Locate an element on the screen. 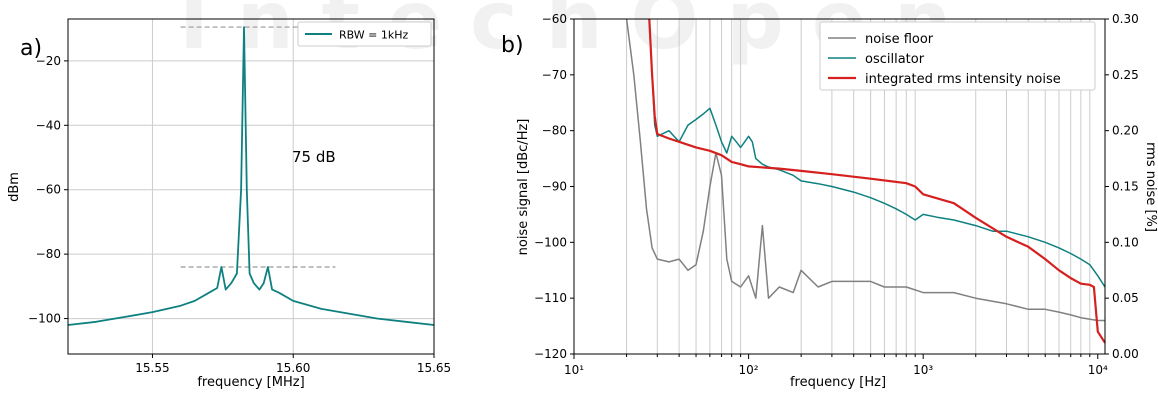 This screenshot has height=393, width=1158. panel-a-legend-entry: RBW = 1kHz is located at coordinates (374, 35).